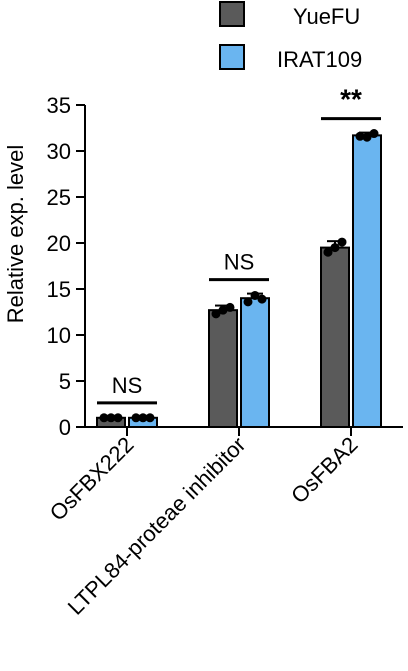 The width and height of the screenshot is (408, 671). What do you see at coordinates (65, 381) in the screenshot?
I see `y-tick-label: 5` at bounding box center [65, 381].